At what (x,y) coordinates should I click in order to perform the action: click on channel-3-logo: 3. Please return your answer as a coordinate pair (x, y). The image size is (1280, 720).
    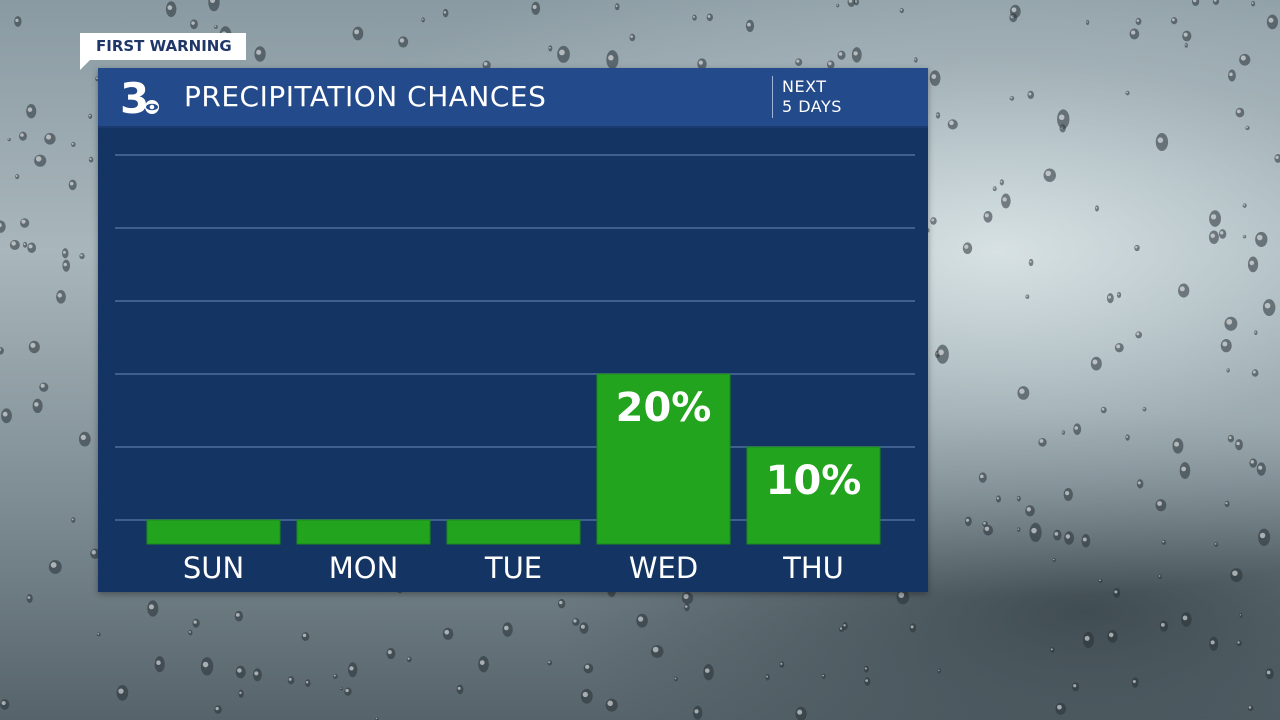
    Looking at the image, I should click on (139, 97).